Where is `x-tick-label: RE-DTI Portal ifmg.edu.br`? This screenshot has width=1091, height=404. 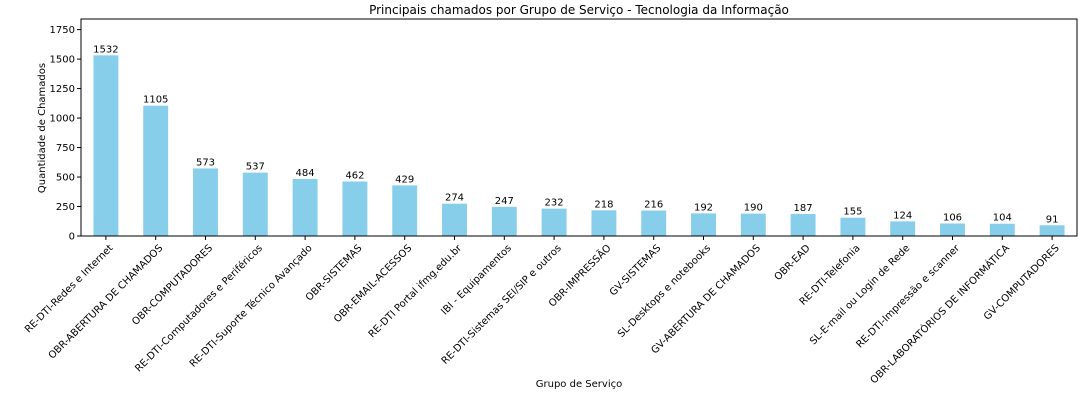 x-tick-label: RE-DTI Portal ifmg.edu.br is located at coordinates (416, 291).